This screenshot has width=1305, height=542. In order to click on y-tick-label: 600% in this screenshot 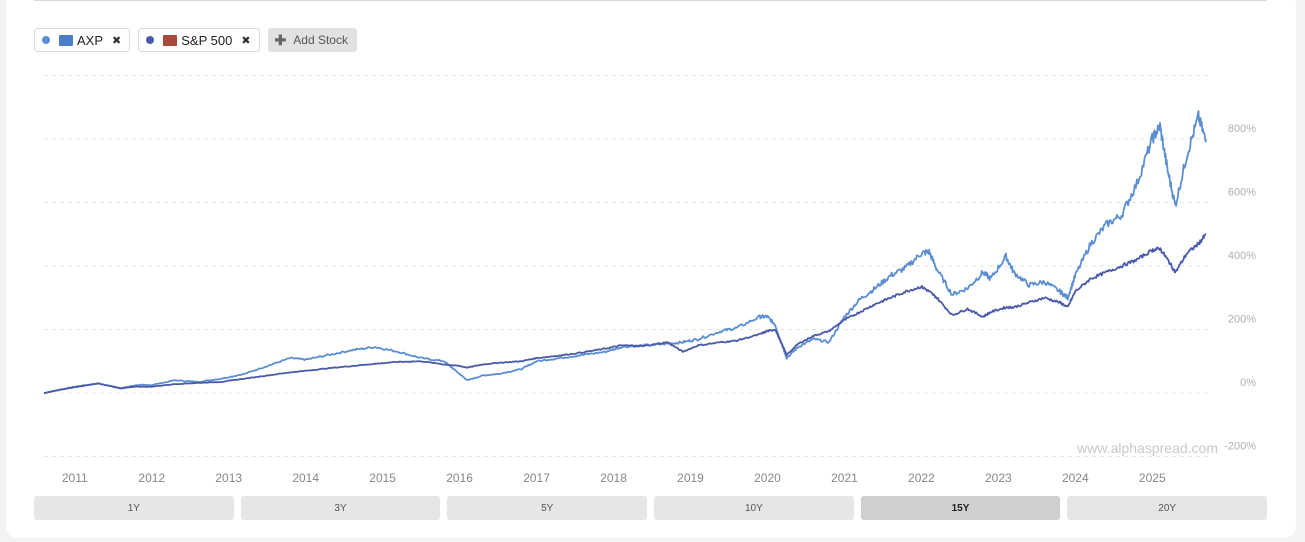, I will do `click(1242, 193)`.